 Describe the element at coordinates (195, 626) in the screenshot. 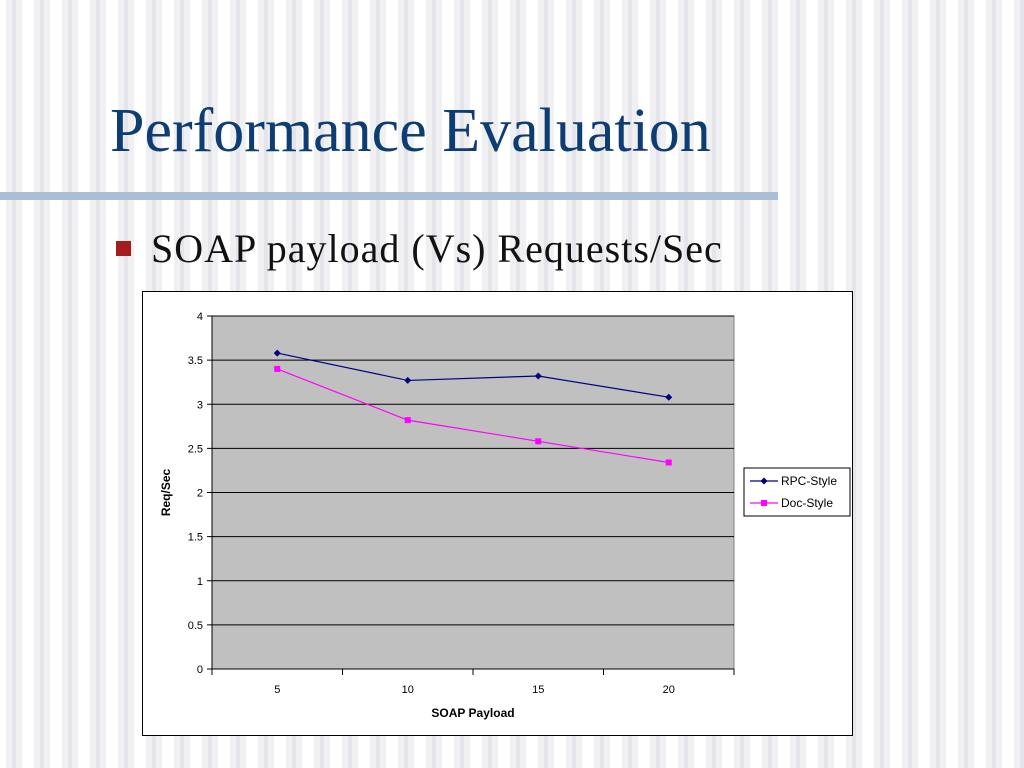

I see `y-tick-label: 0.5` at that location.